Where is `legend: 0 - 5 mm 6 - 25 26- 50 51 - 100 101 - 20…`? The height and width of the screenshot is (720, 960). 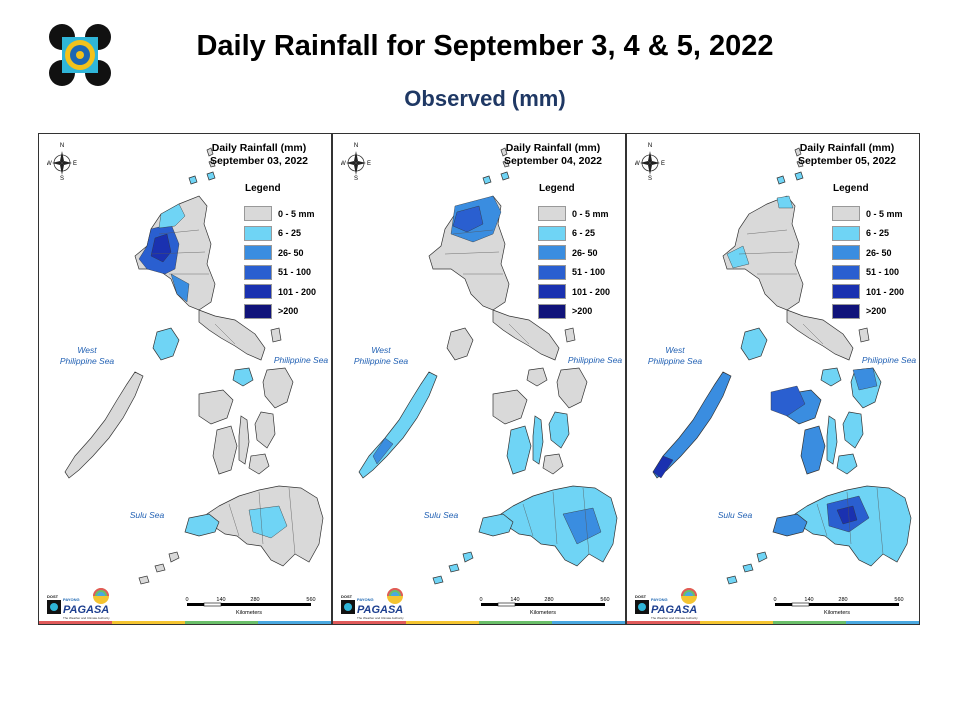 legend: 0 - 5 mm 6 - 25 26- 50 51 - 100 101 - 20… is located at coordinates (868, 262).